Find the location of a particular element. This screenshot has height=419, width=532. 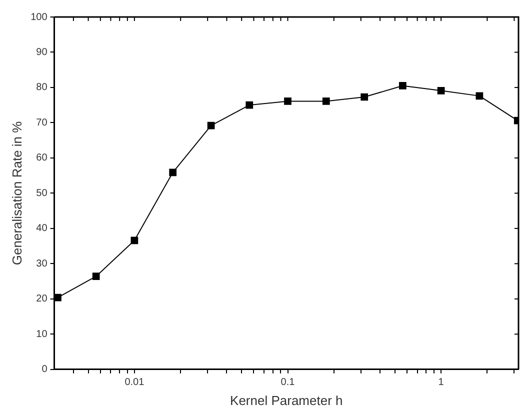

y-tick-label: 20 is located at coordinates (42, 299).